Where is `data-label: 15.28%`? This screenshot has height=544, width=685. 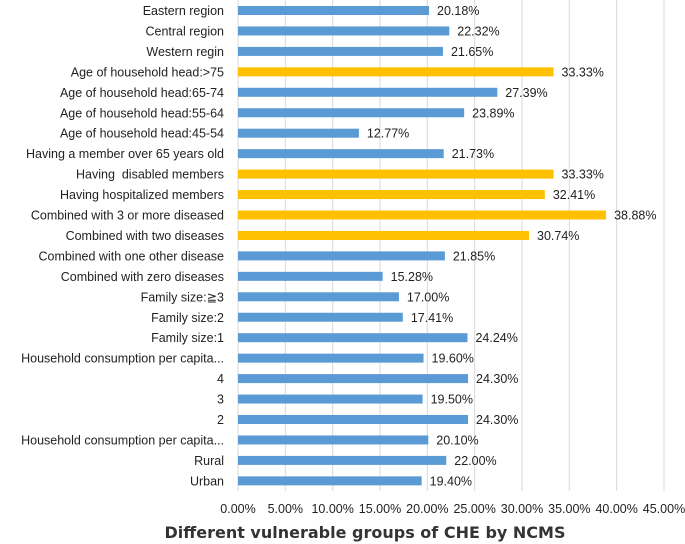
data-label: 15.28% is located at coordinates (412, 277).